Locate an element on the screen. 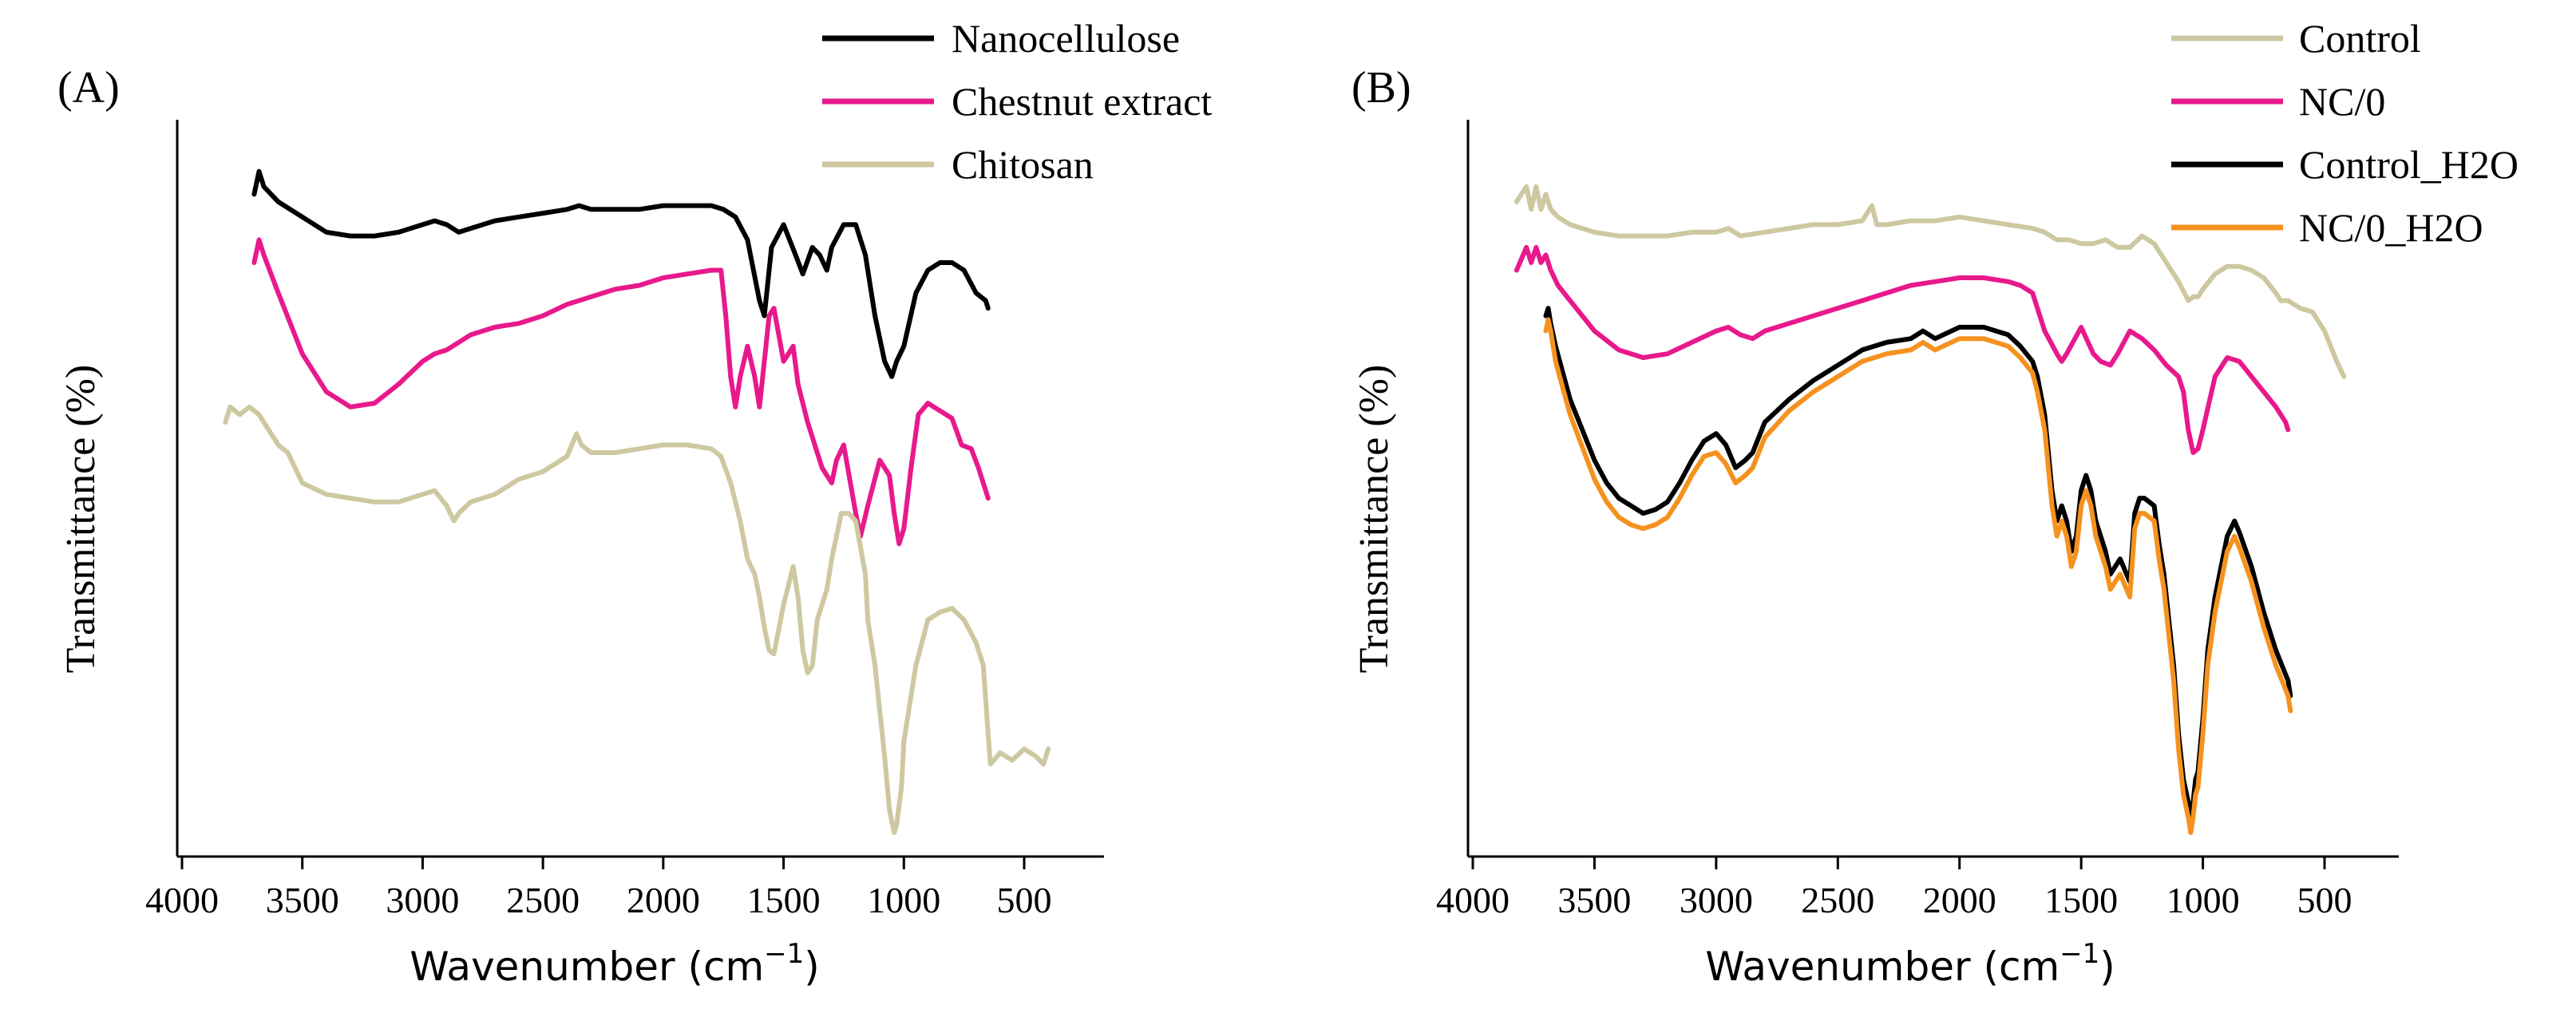  legend-label: Control is located at coordinates (2360, 39).